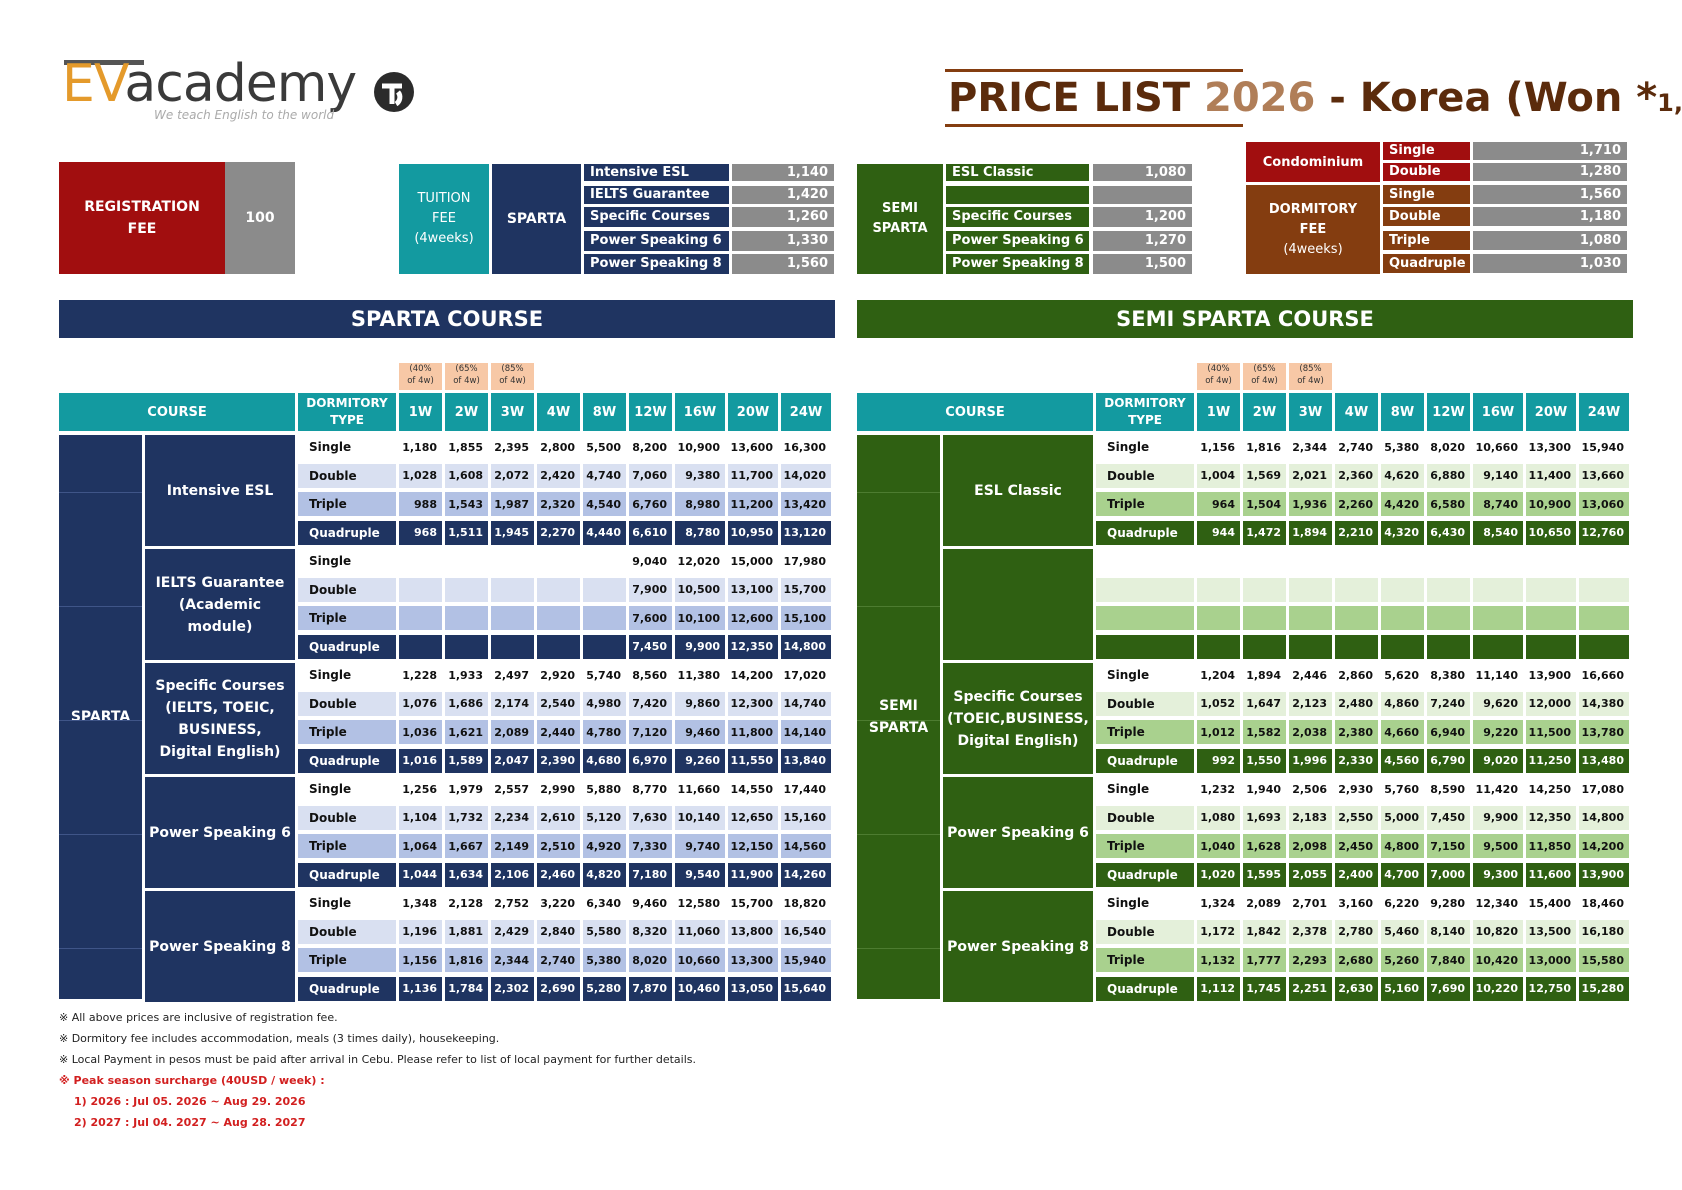  Describe the element at coordinates (1260, 98) in the screenshot. I see `title-year: 2026` at that location.